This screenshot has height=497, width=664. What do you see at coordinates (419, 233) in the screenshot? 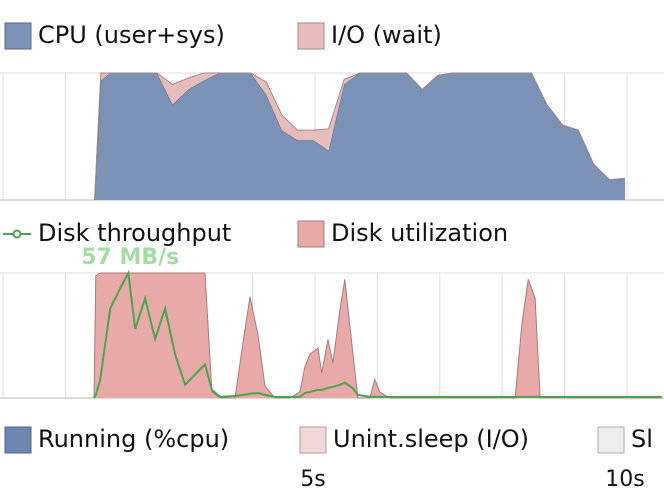
I see `legend-label: Disk utilization` at bounding box center [419, 233].